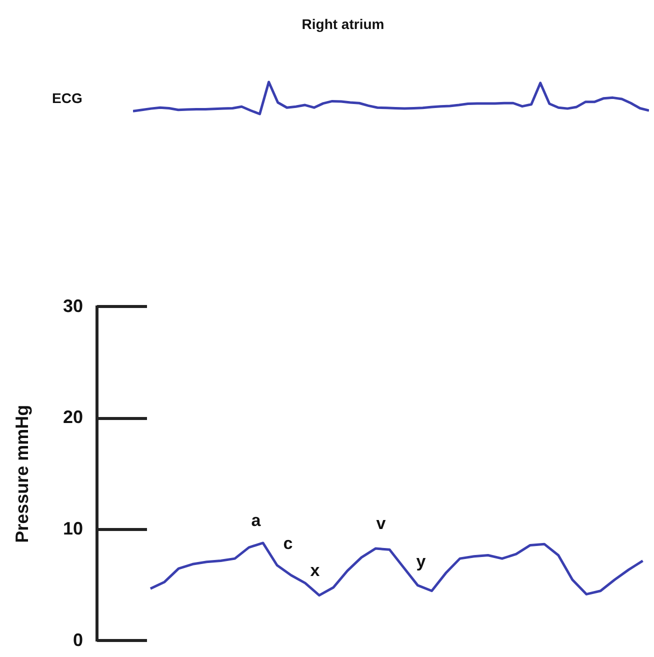 The height and width of the screenshot is (657, 654). I want to click on annotation: y, so click(421, 562).